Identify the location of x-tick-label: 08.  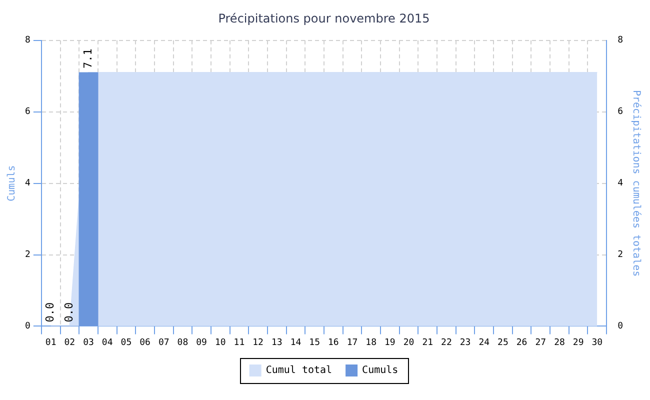
(182, 343).